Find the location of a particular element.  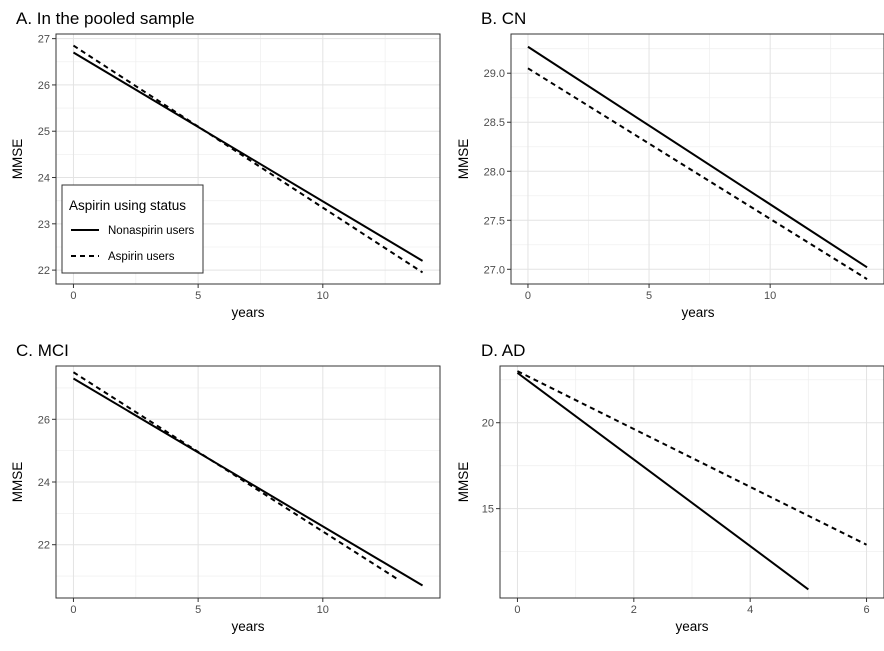

legend-item-nonaspirin: Nonaspirin users is located at coordinates (151, 231).